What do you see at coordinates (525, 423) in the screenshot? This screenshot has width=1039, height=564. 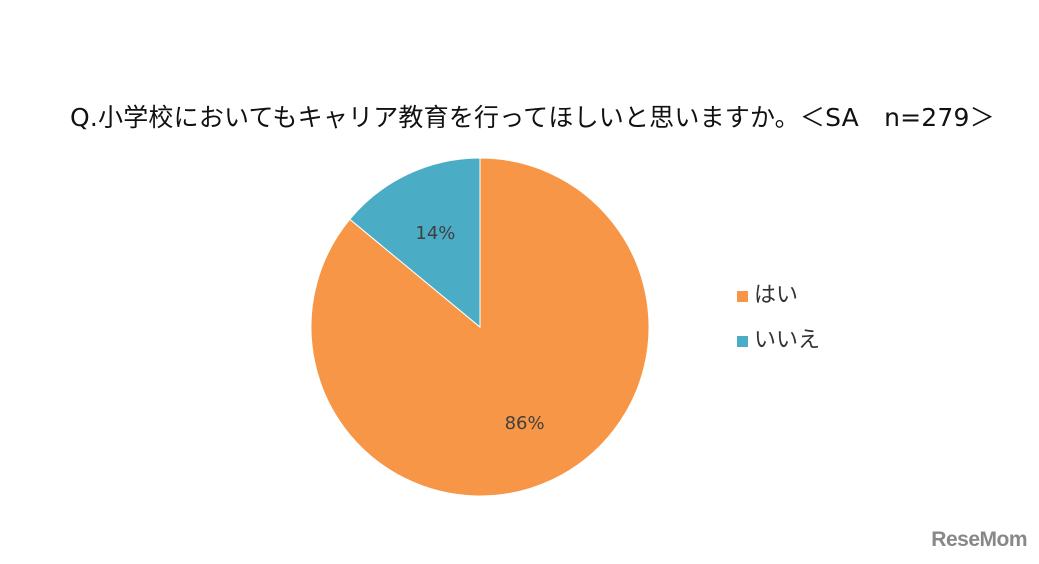 I see `data-label-hai: 86%` at bounding box center [525, 423].